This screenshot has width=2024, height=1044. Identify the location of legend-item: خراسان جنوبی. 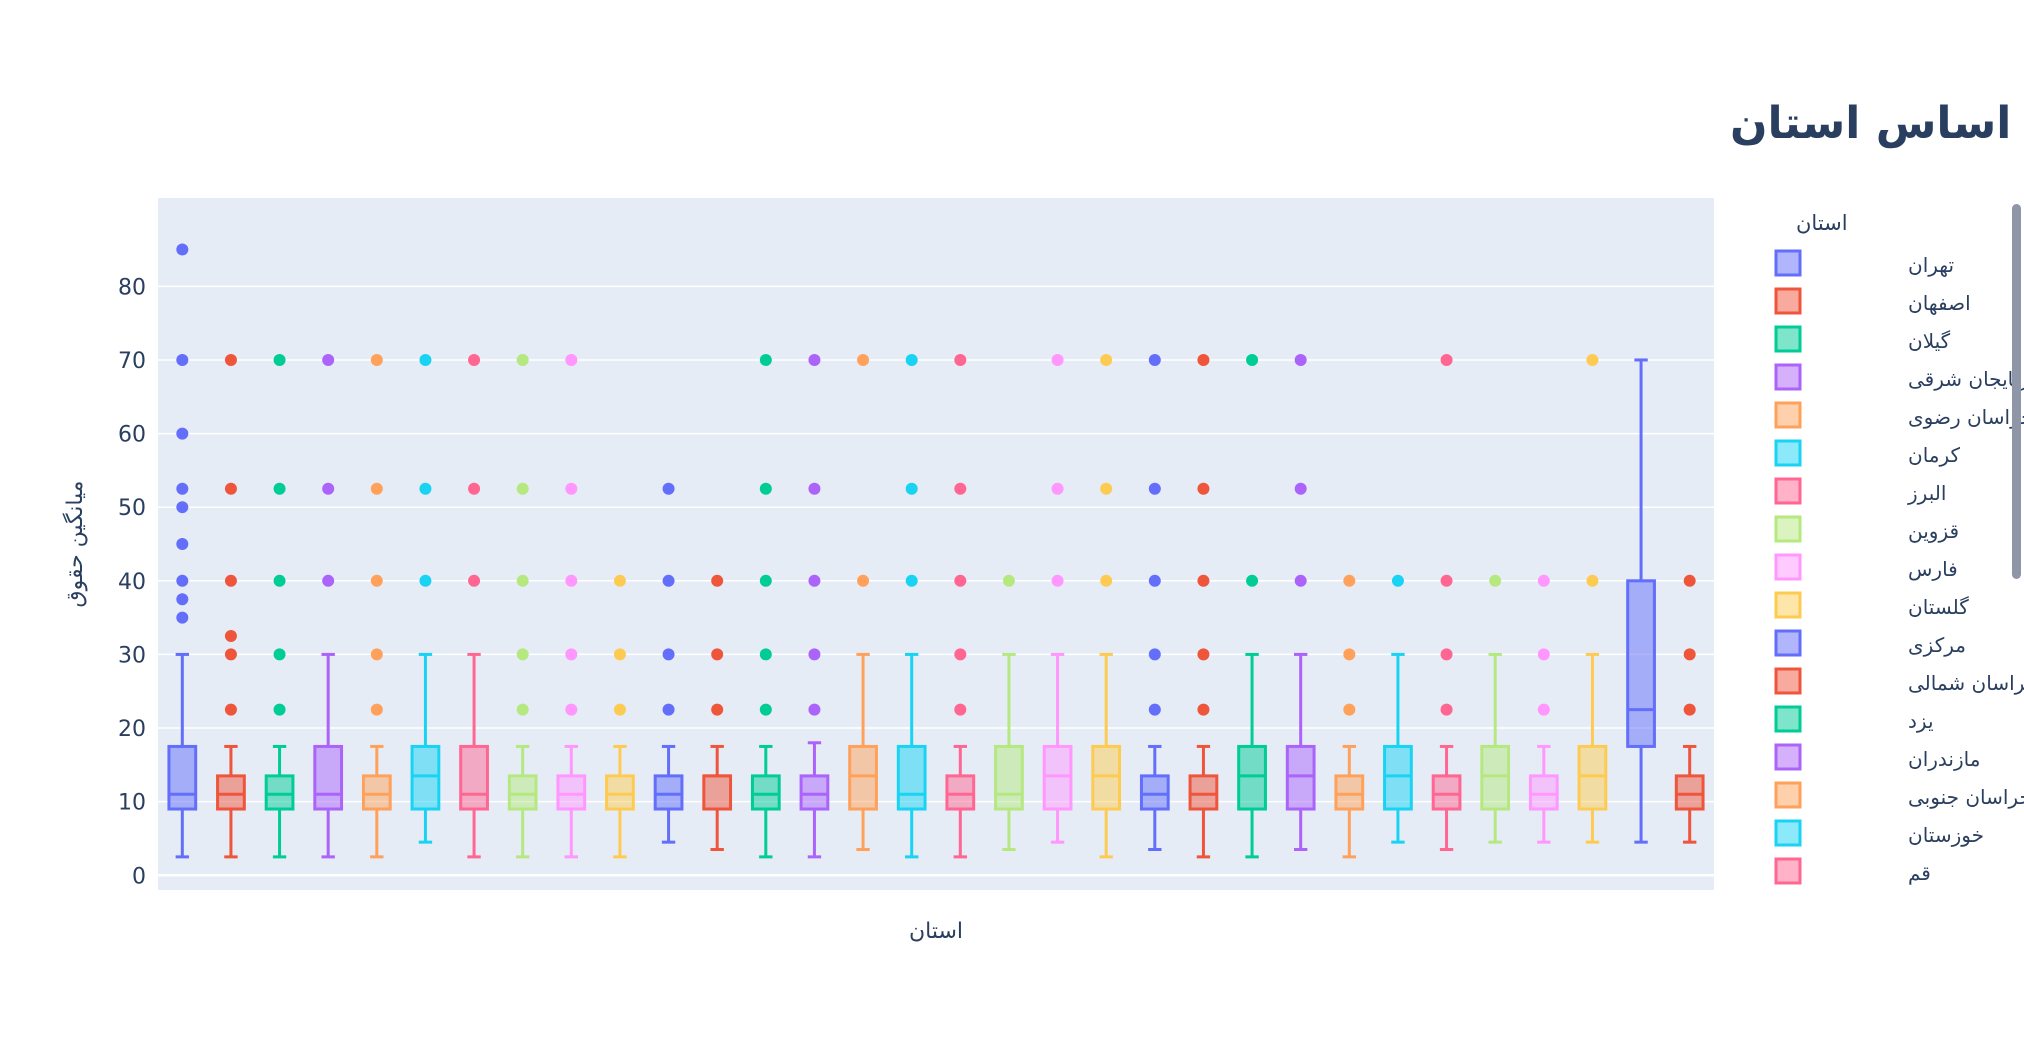
(1899, 795).